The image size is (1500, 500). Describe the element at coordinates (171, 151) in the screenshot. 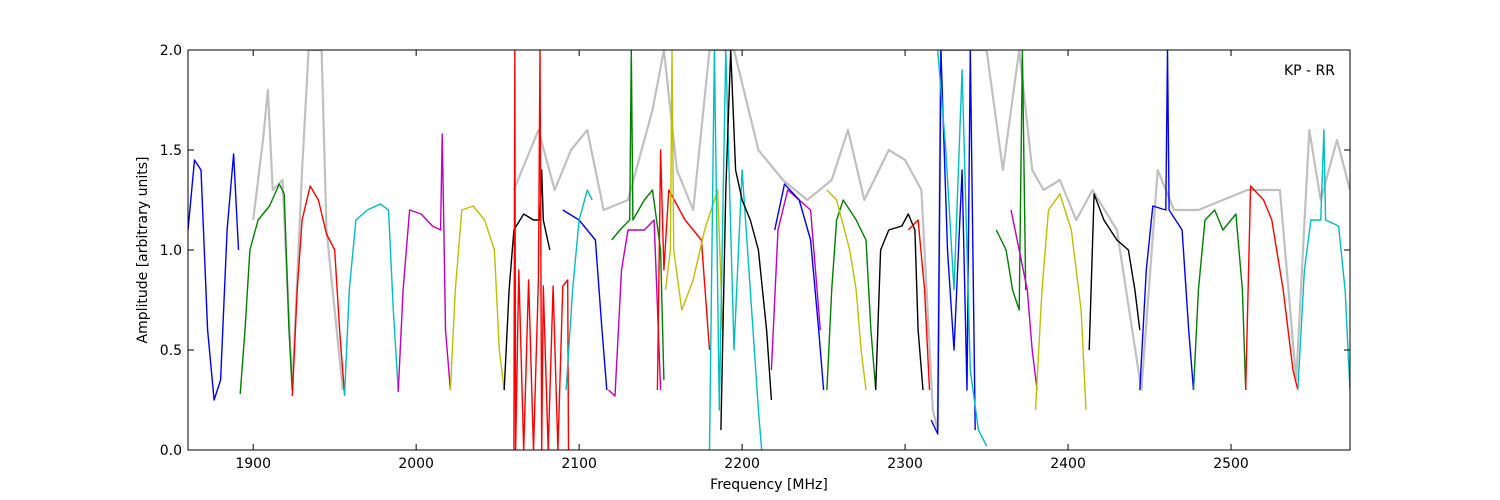

I see `y-tick-label: 1.5` at that location.